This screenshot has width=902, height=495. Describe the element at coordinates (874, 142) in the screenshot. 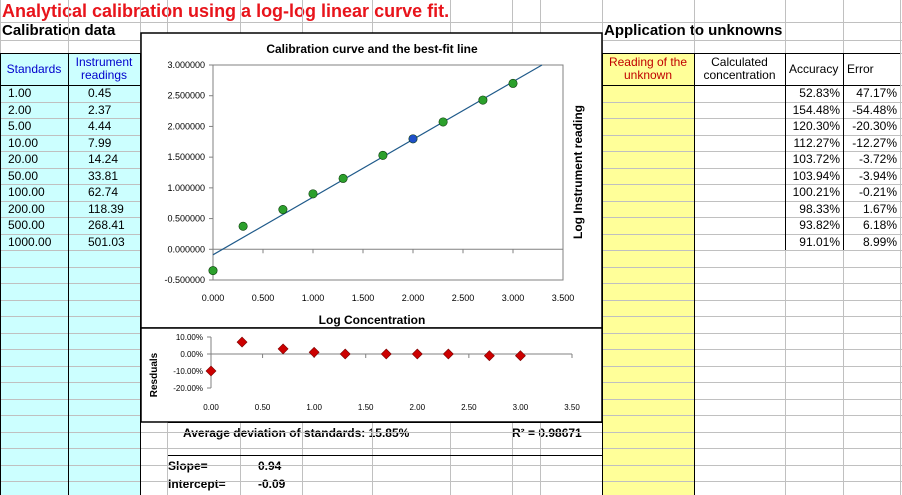

I see `table-cell: -12.27%` at that location.